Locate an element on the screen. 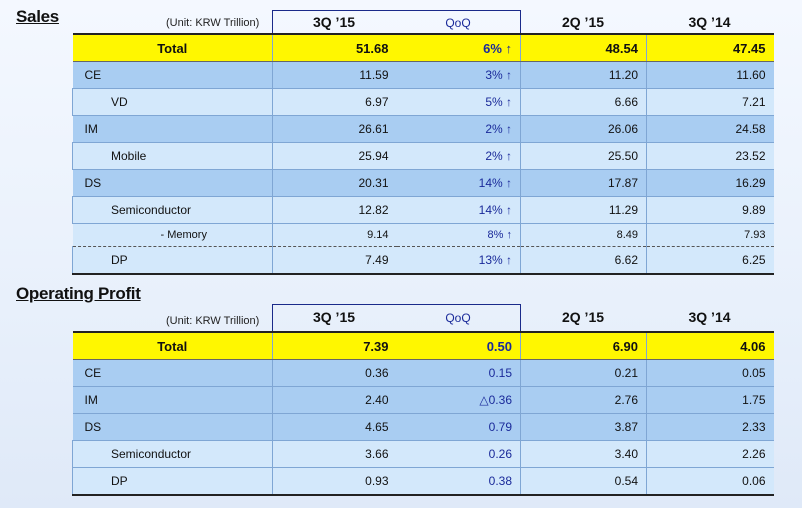  value-3q14-text: 23.52 is located at coordinates (750, 156).